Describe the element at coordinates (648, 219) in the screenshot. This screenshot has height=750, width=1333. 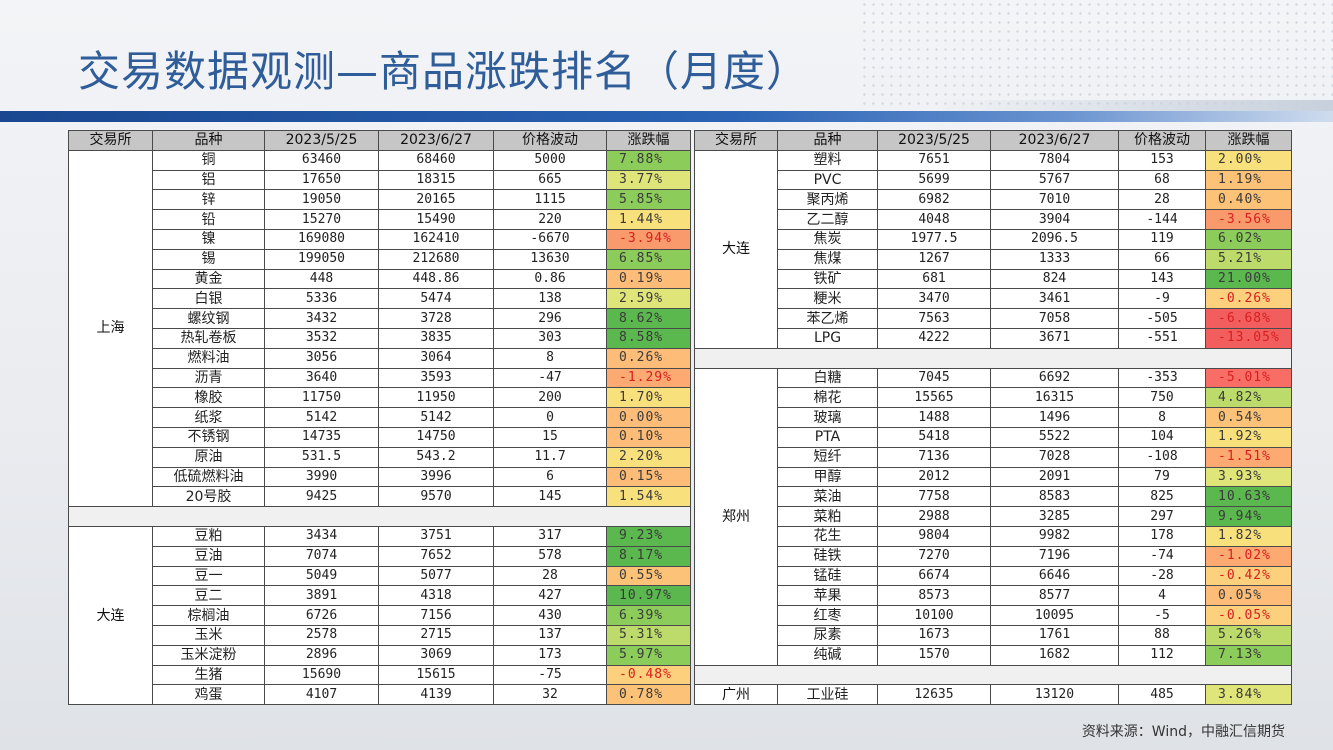
I see `pct-change-cell: 1.44%` at that location.